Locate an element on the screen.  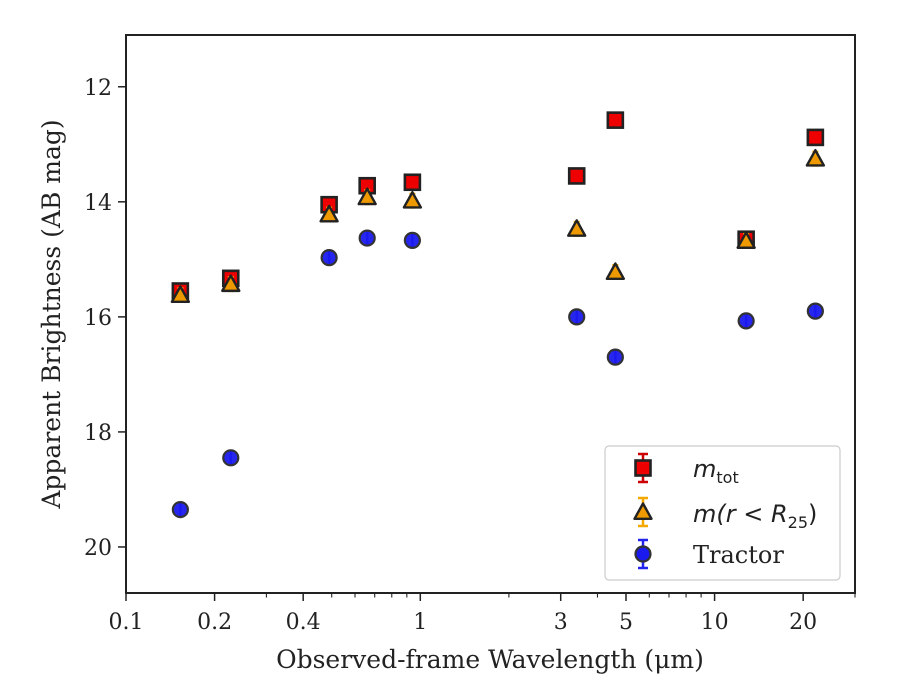
legend-label-mtot: mtot is located at coordinates (716, 471).